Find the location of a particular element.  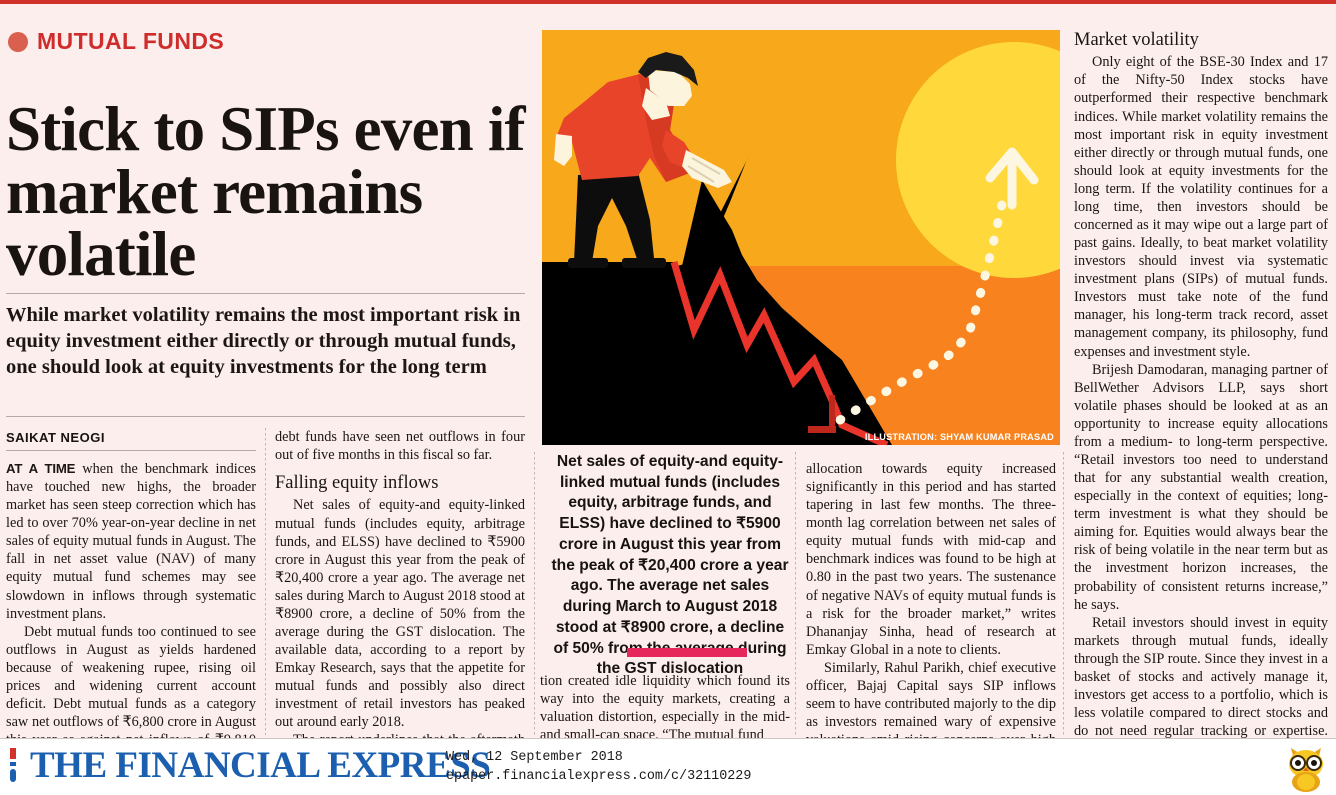

bullet-dot-icon is located at coordinates (18, 41).